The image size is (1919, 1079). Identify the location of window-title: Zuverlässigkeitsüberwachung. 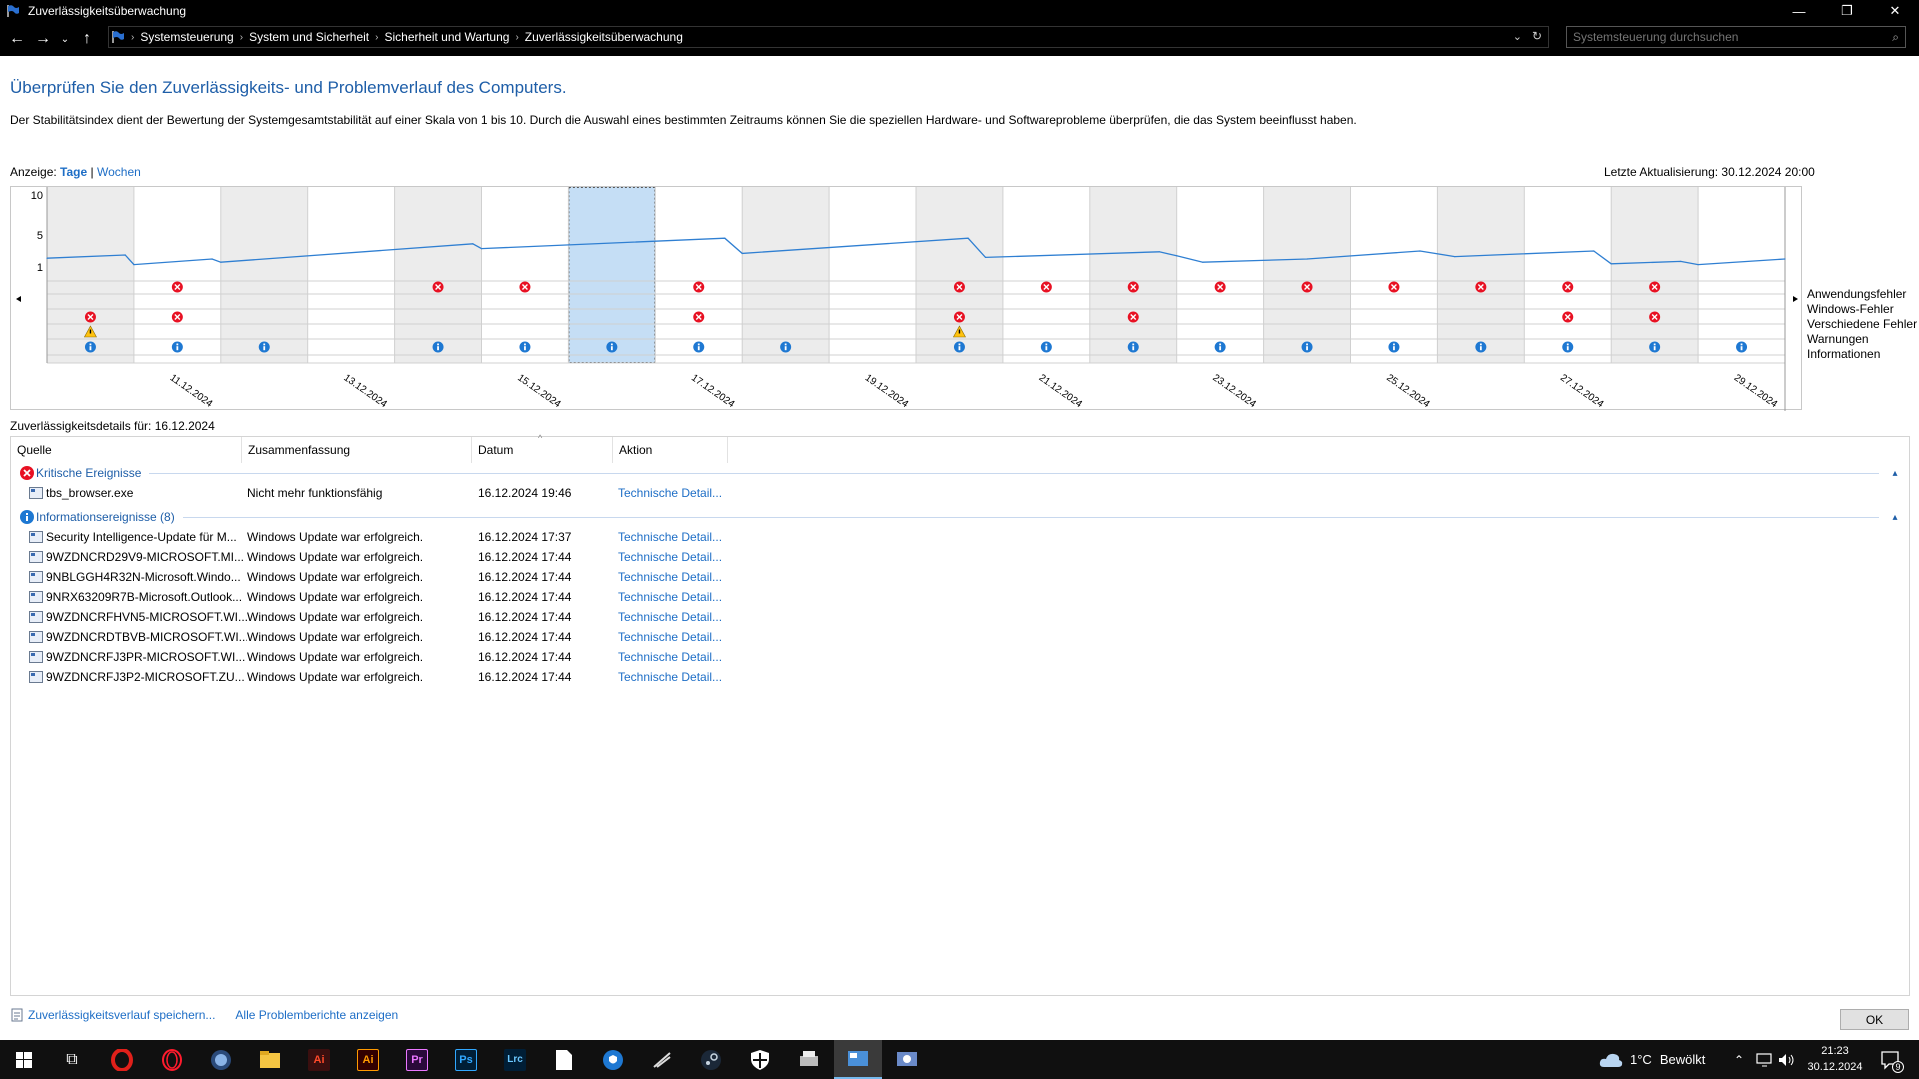
(107, 11).